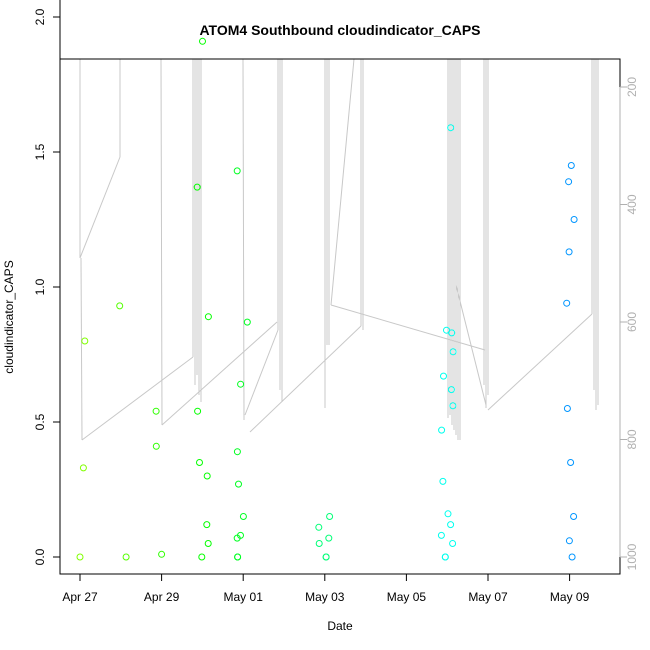  Describe the element at coordinates (570, 597) in the screenshot. I see `x-tick-label: May 09` at that location.